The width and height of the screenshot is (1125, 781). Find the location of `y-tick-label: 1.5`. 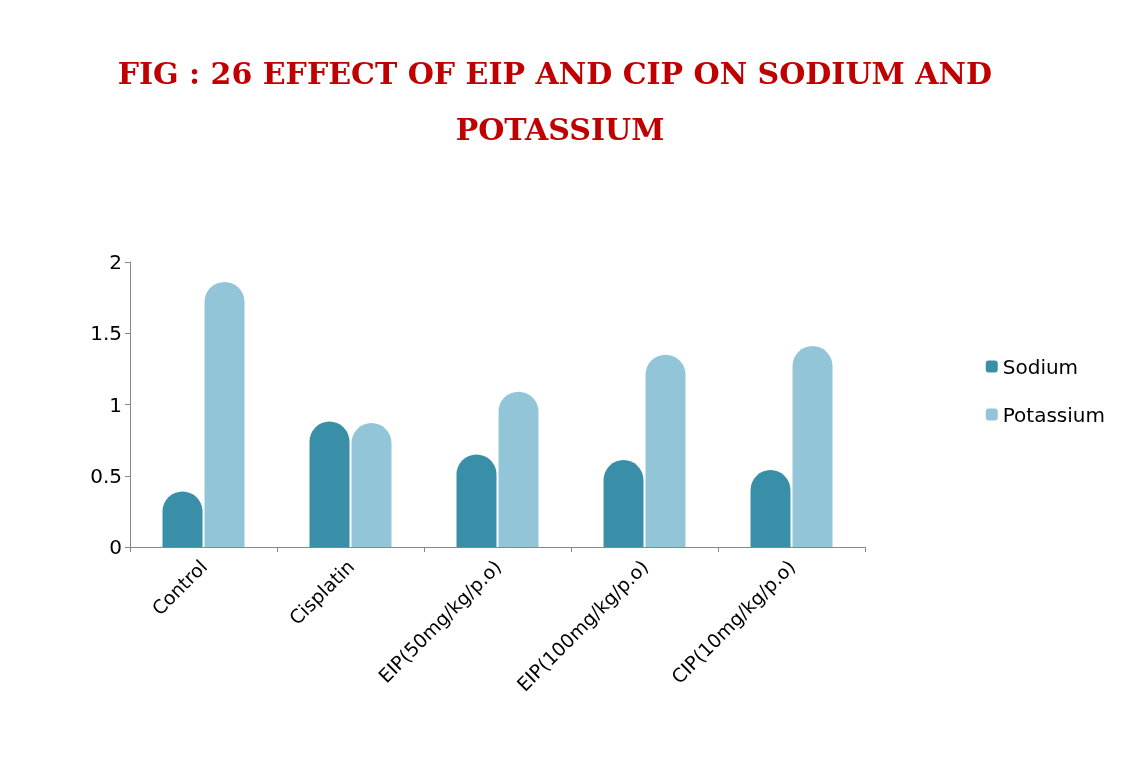

y-tick-label: 1.5 is located at coordinates (106, 333).